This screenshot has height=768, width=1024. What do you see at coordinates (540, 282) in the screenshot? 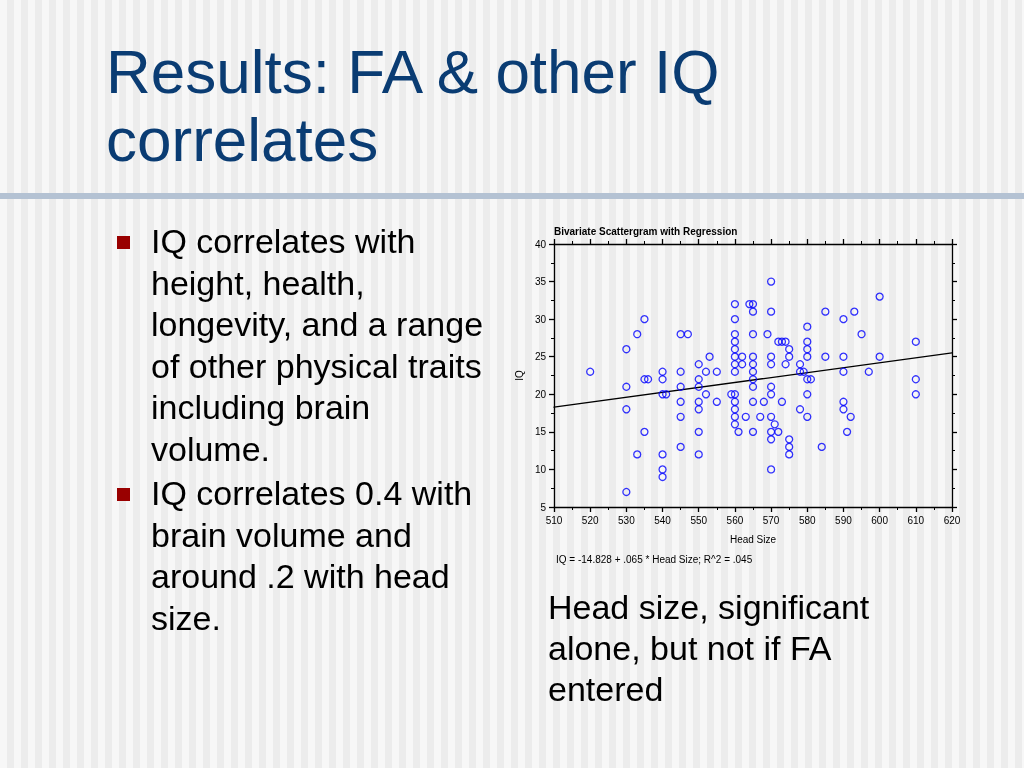
I see `y-tick-label: 35` at bounding box center [540, 282].